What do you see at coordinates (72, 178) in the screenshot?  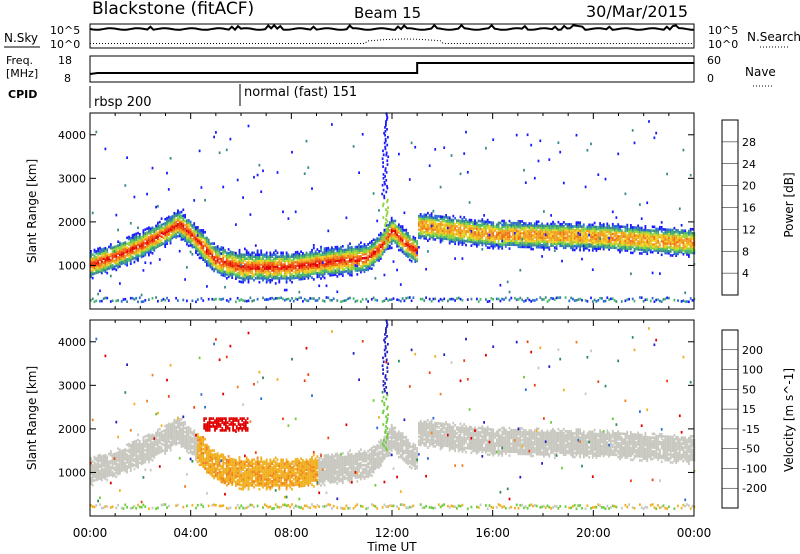 I see `power-ytick-label: 3000` at bounding box center [72, 178].